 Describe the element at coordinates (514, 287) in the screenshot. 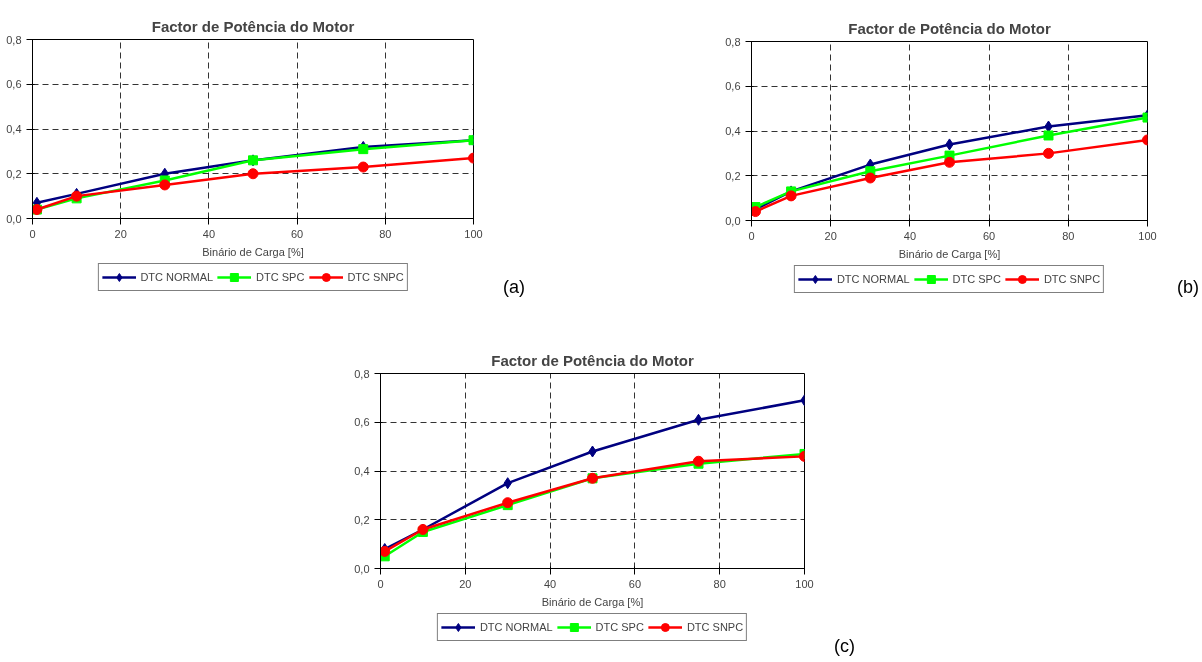

I see `text: (a)` at that location.